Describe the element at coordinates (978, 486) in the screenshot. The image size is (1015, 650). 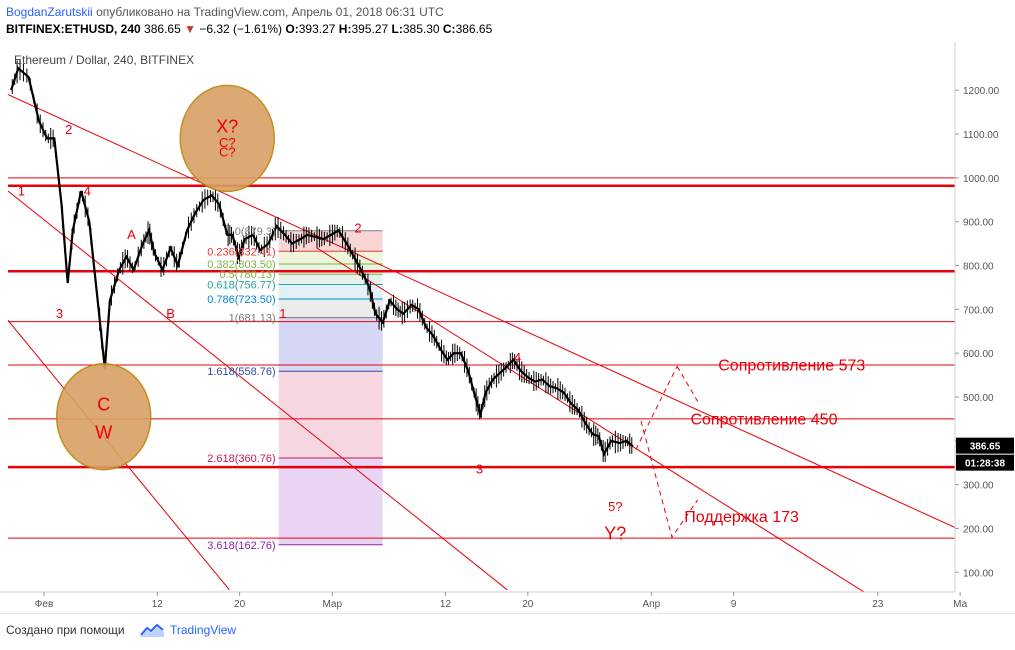
I see `y-tick-label: 300.00` at that location.